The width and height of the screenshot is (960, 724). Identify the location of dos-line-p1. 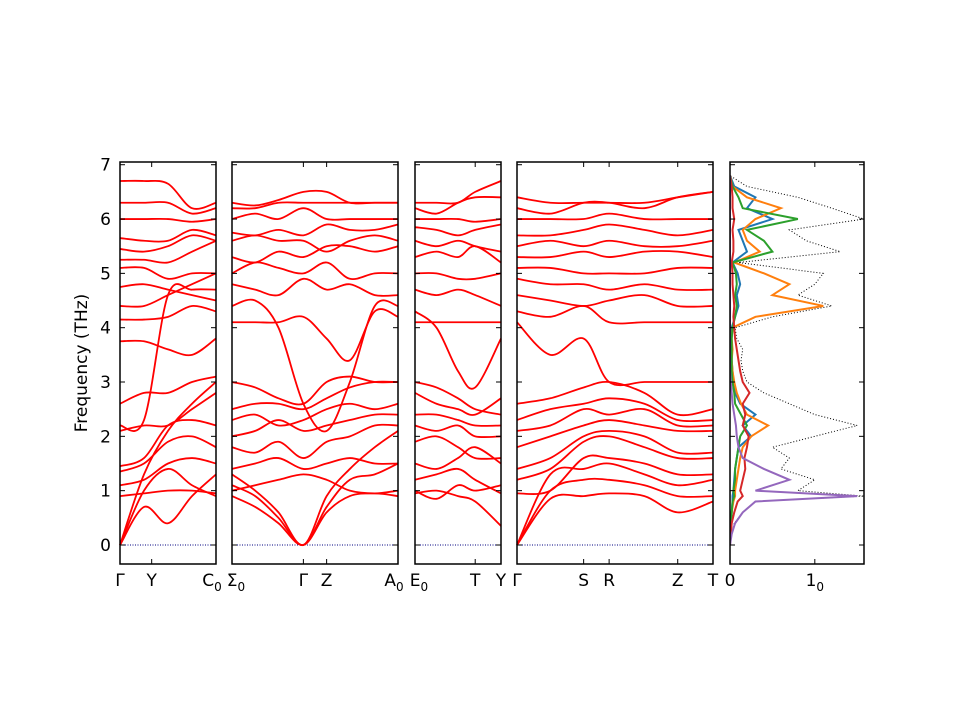
(753, 360).